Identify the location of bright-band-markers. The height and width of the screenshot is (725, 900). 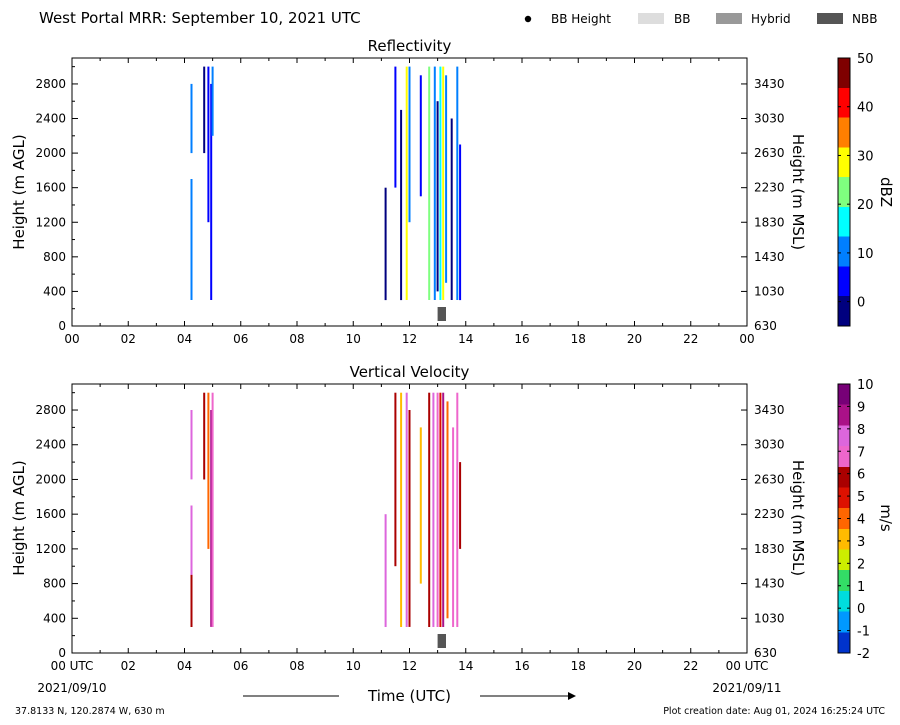
(441, 314).